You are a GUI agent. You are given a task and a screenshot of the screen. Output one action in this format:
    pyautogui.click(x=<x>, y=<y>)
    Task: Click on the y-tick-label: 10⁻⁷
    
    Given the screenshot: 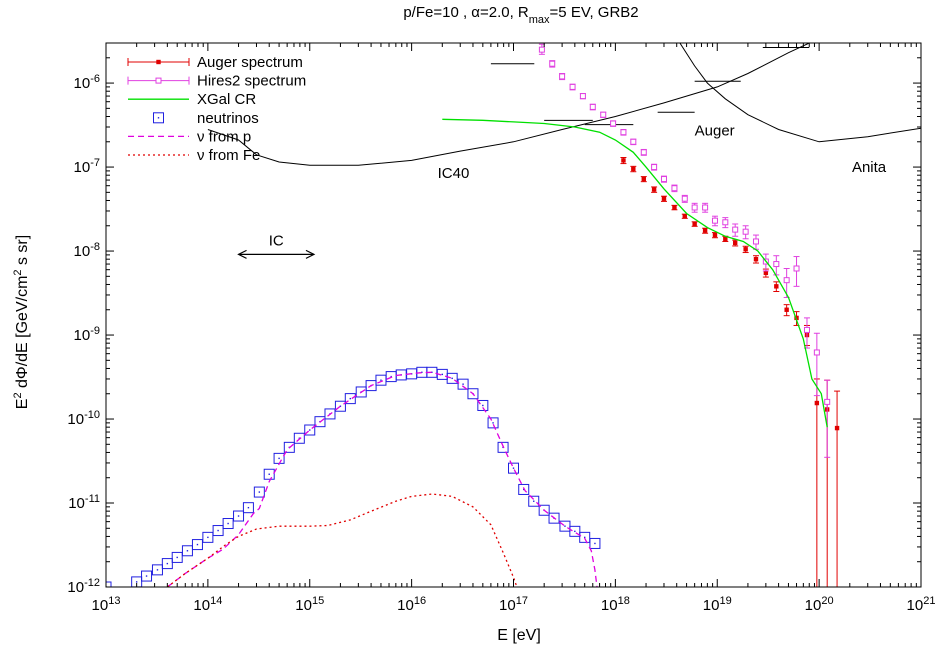 What is the action you would take?
    pyautogui.click(x=87, y=166)
    